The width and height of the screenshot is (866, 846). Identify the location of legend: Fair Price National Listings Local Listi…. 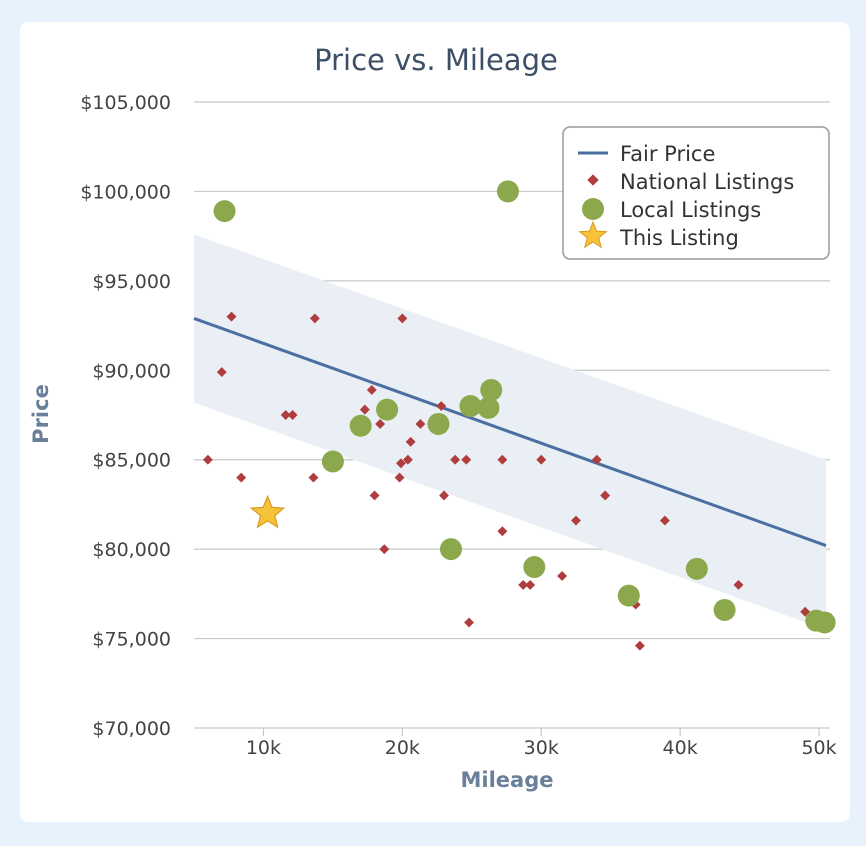
(696, 193).